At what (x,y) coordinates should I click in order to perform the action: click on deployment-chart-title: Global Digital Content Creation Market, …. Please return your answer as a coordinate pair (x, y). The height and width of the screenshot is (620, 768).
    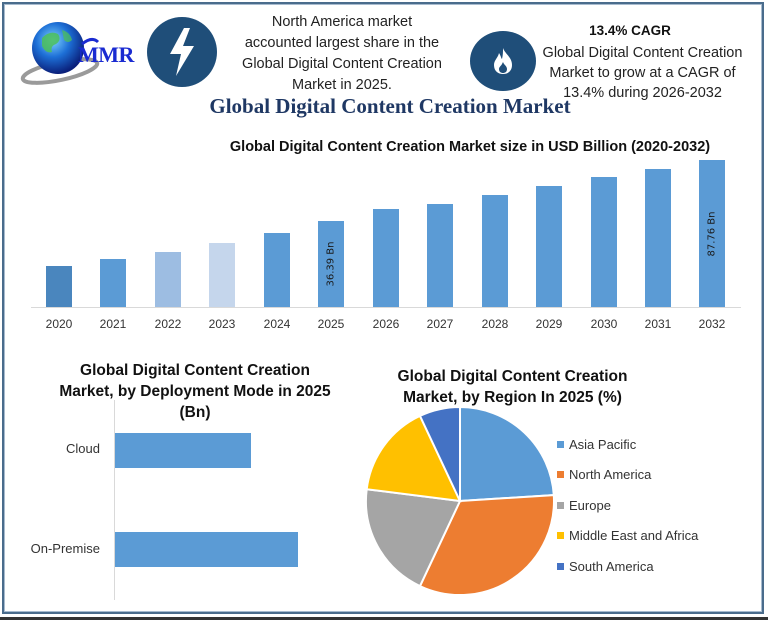
    Looking at the image, I should click on (195, 391).